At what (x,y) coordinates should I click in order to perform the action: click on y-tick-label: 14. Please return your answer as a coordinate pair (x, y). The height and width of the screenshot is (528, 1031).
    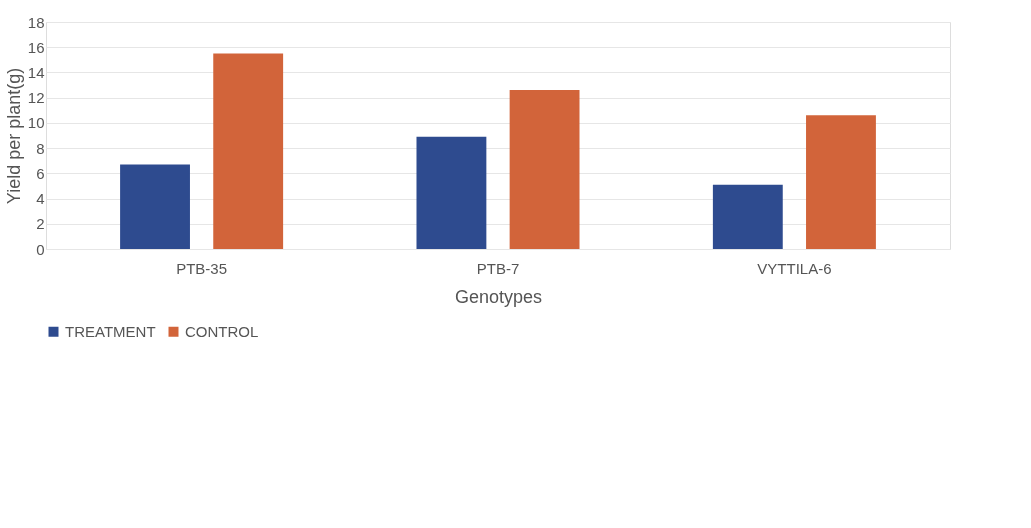
    Looking at the image, I should click on (36, 72).